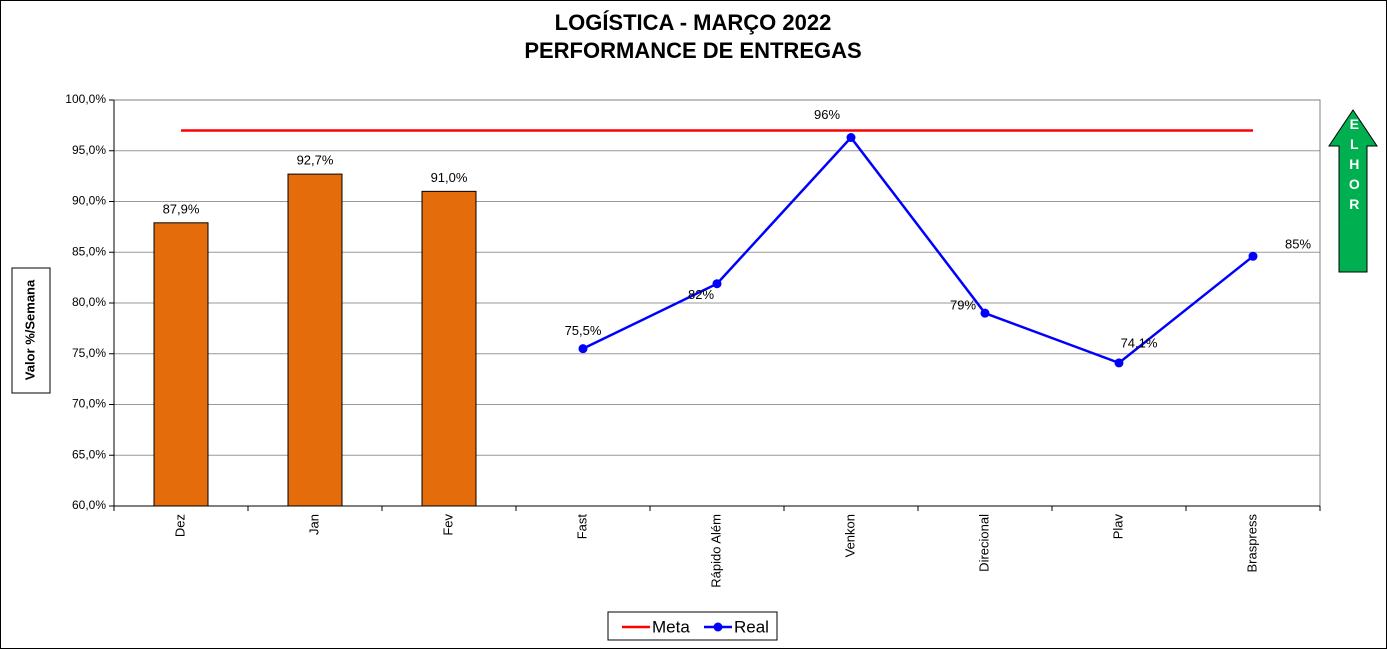 This screenshot has height=649, width=1387. Describe the element at coordinates (315, 160) in the screenshot. I see `bar-value-label: 92,7%` at that location.